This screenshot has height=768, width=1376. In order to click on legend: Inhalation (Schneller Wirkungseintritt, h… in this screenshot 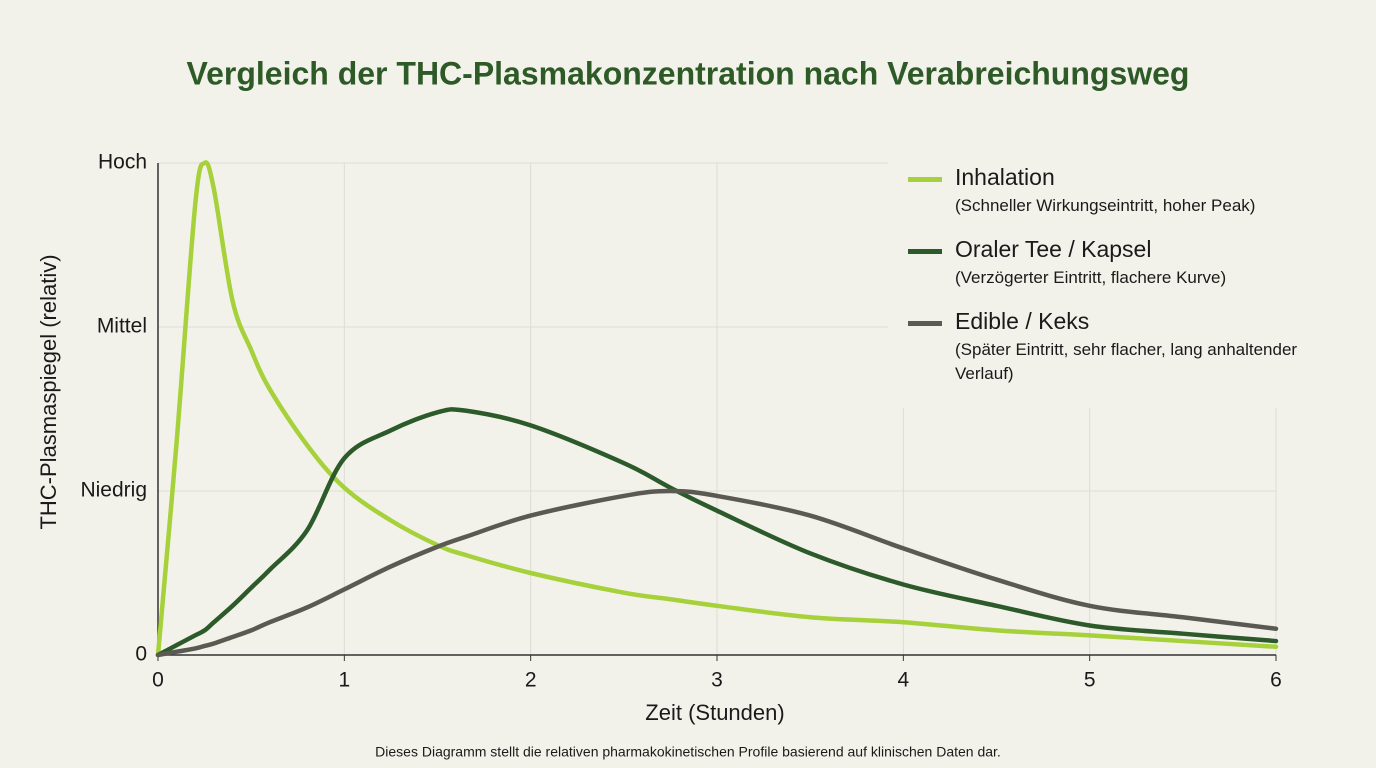, I will do `click(1130, 280)`.